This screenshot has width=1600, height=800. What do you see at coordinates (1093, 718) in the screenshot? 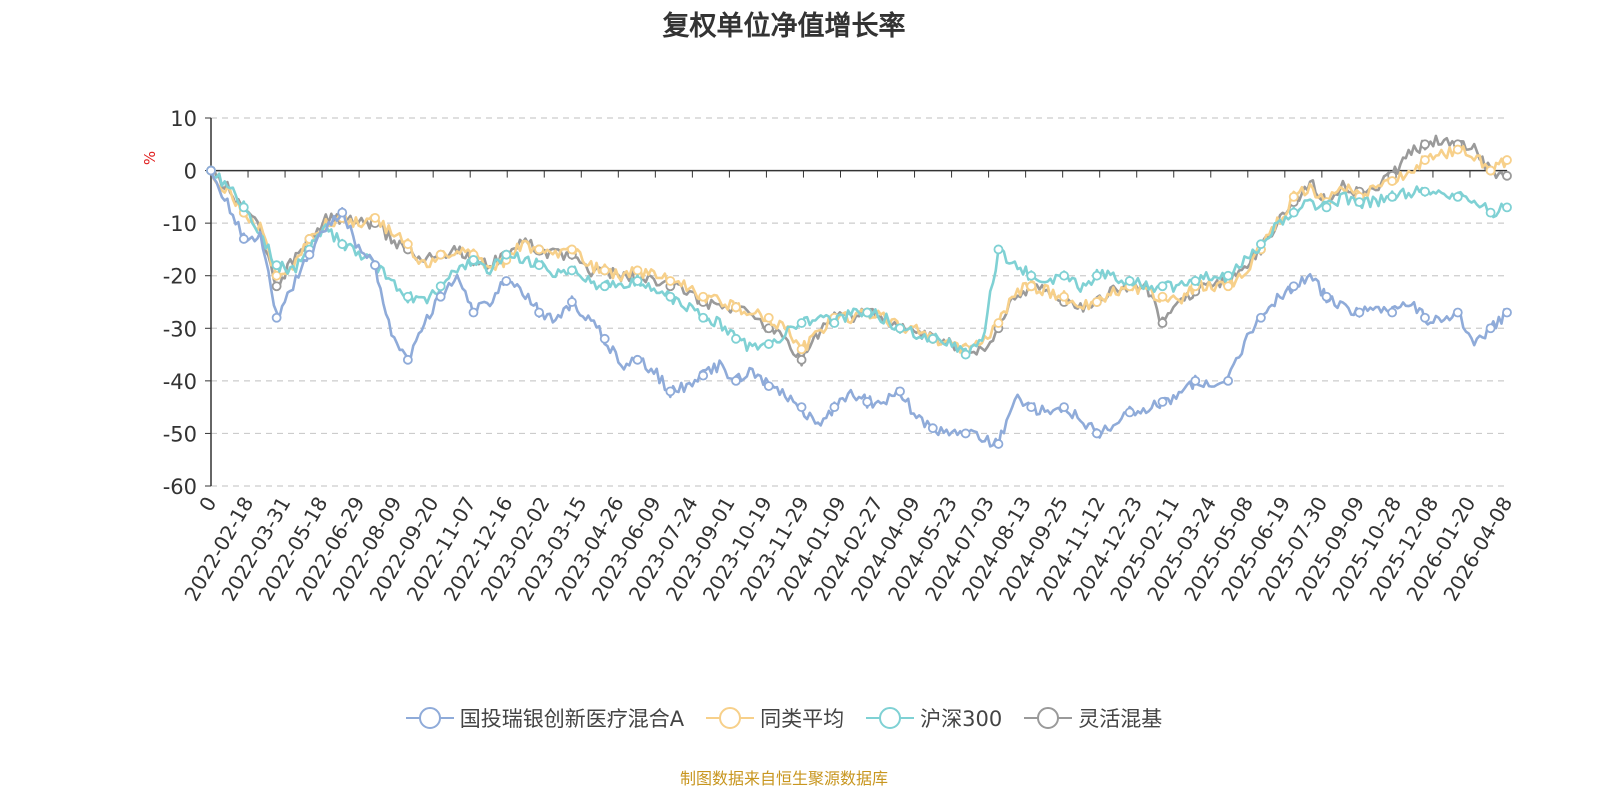
I see `legend-item: 灵活混基` at bounding box center [1093, 718].